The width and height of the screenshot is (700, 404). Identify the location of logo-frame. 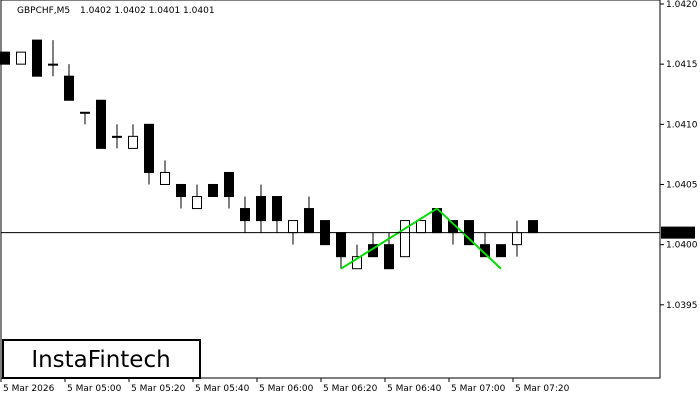
(101, 359).